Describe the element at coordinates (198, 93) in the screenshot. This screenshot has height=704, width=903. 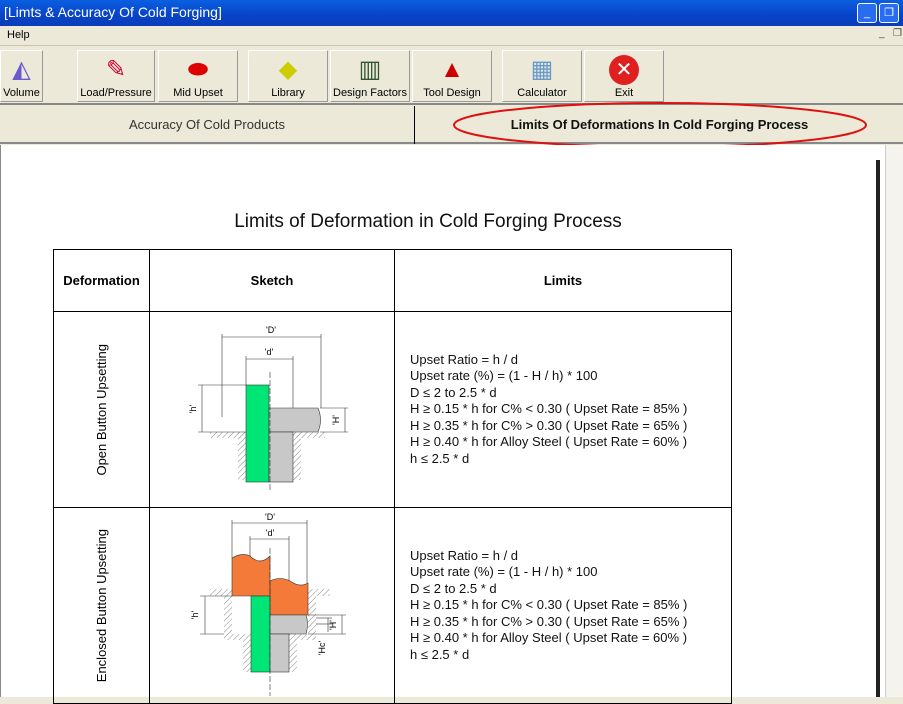
I see `button-label: Mid Upset` at that location.